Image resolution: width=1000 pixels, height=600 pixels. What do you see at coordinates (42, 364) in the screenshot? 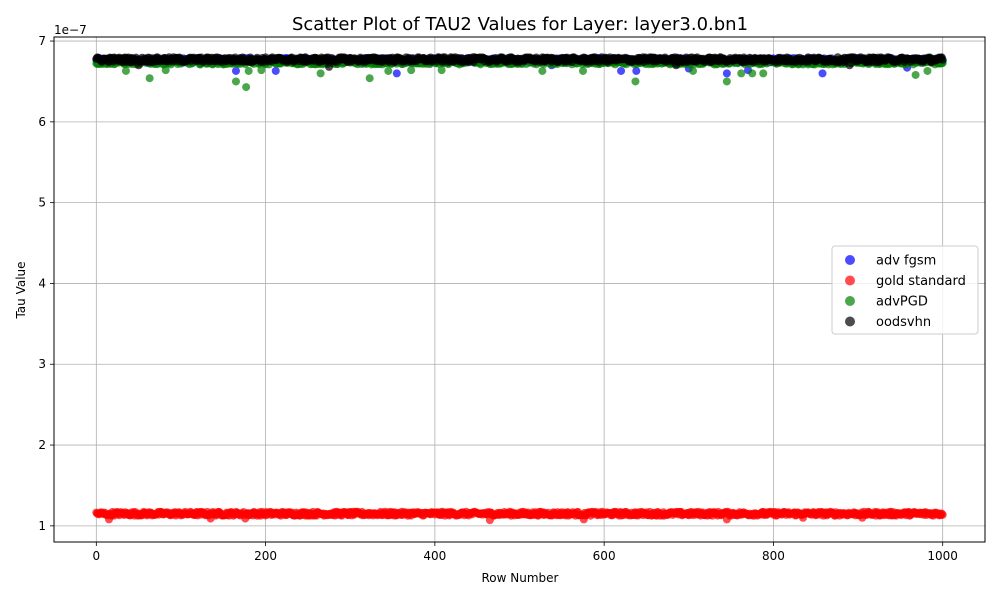
I see `y-tick-label: 3` at bounding box center [42, 364].